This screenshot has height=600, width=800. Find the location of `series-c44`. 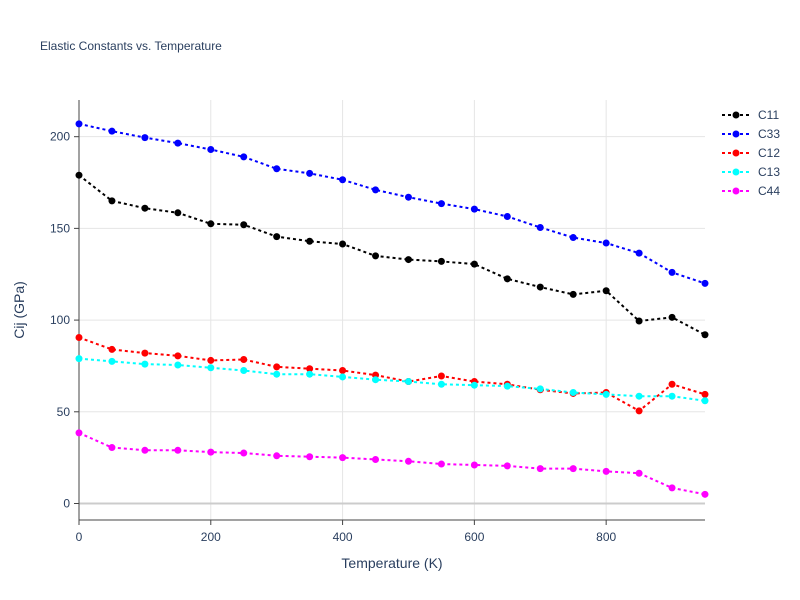

series-c44 is located at coordinates (392, 463).